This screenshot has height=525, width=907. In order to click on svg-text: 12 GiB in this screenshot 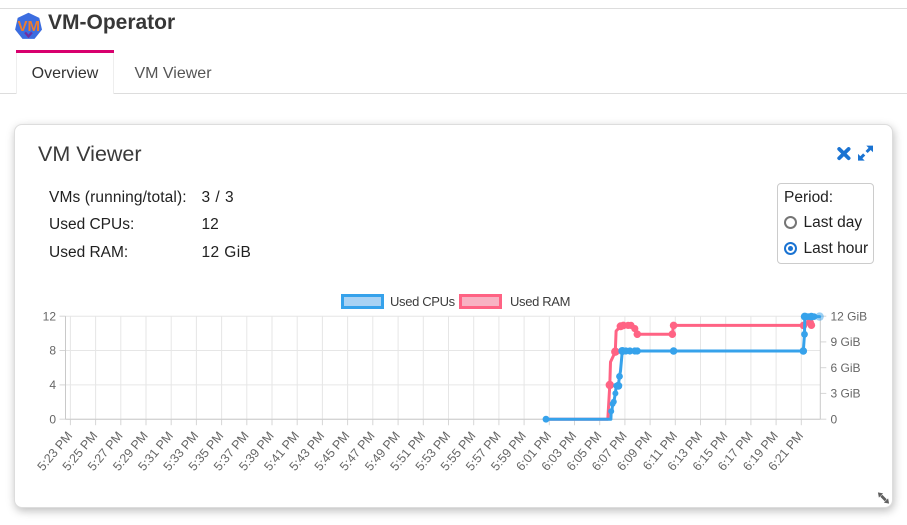, I will do `click(849, 316)`.